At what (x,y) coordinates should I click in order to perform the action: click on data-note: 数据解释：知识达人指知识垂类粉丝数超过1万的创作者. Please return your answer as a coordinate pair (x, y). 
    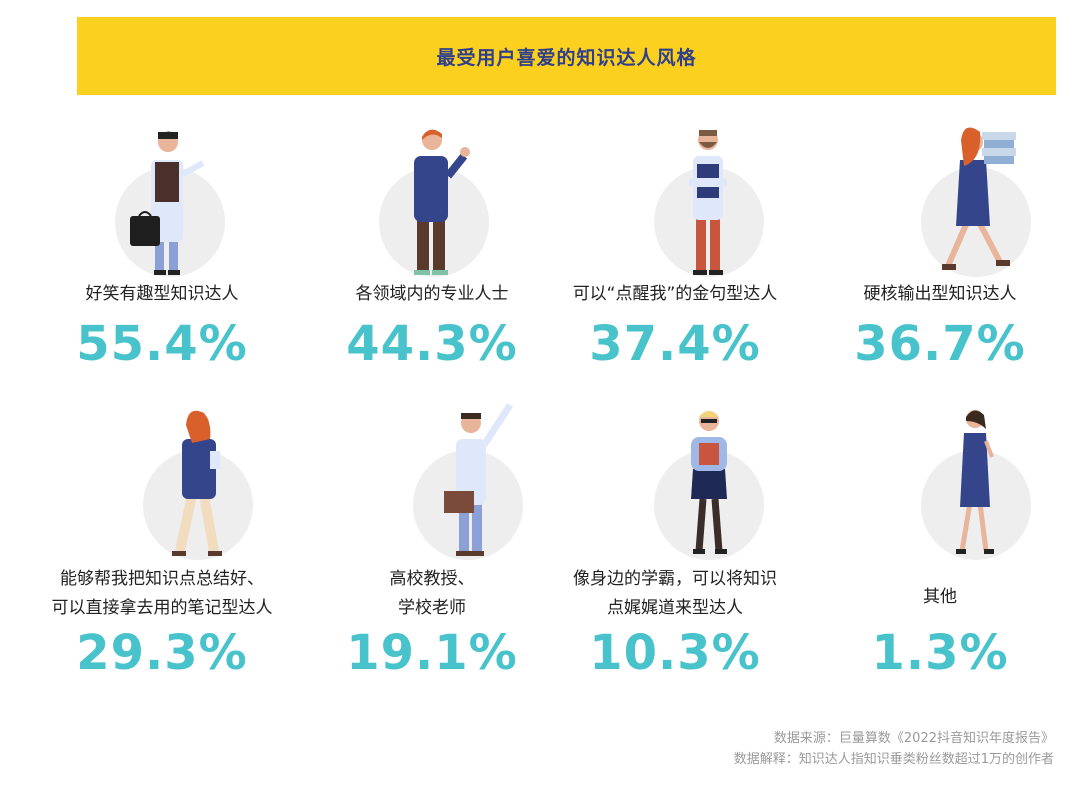
    Looking at the image, I should click on (893, 759).